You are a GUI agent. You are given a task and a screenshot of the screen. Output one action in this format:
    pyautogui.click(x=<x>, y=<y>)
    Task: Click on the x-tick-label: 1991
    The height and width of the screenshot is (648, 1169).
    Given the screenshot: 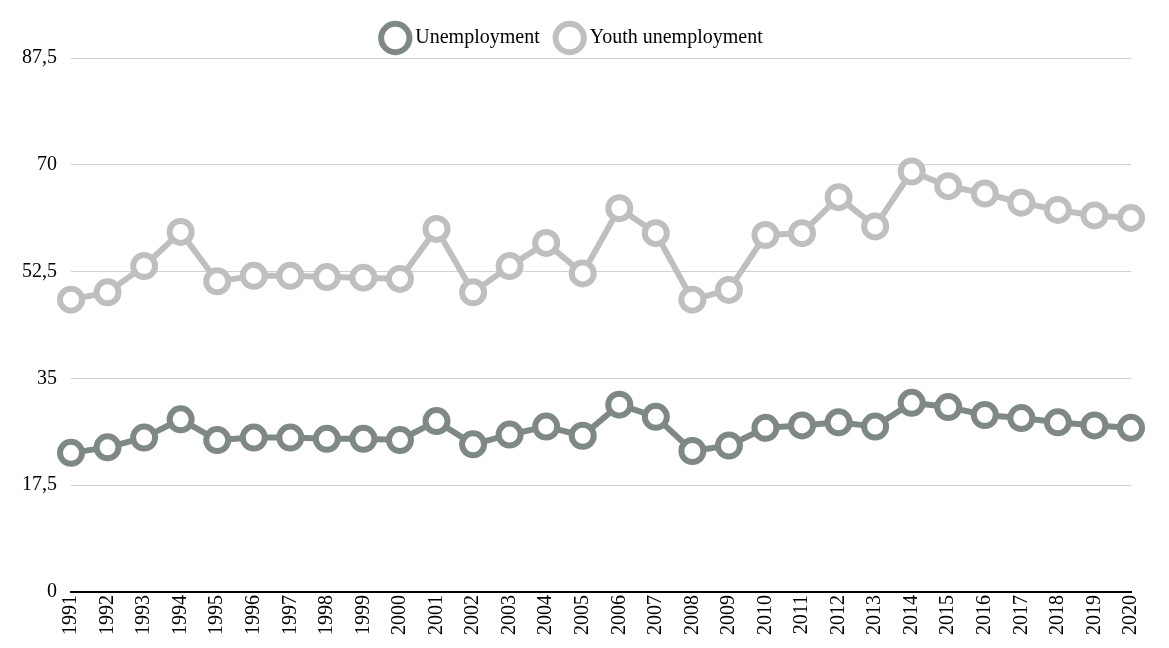 What is the action you would take?
    pyautogui.click(x=69, y=615)
    